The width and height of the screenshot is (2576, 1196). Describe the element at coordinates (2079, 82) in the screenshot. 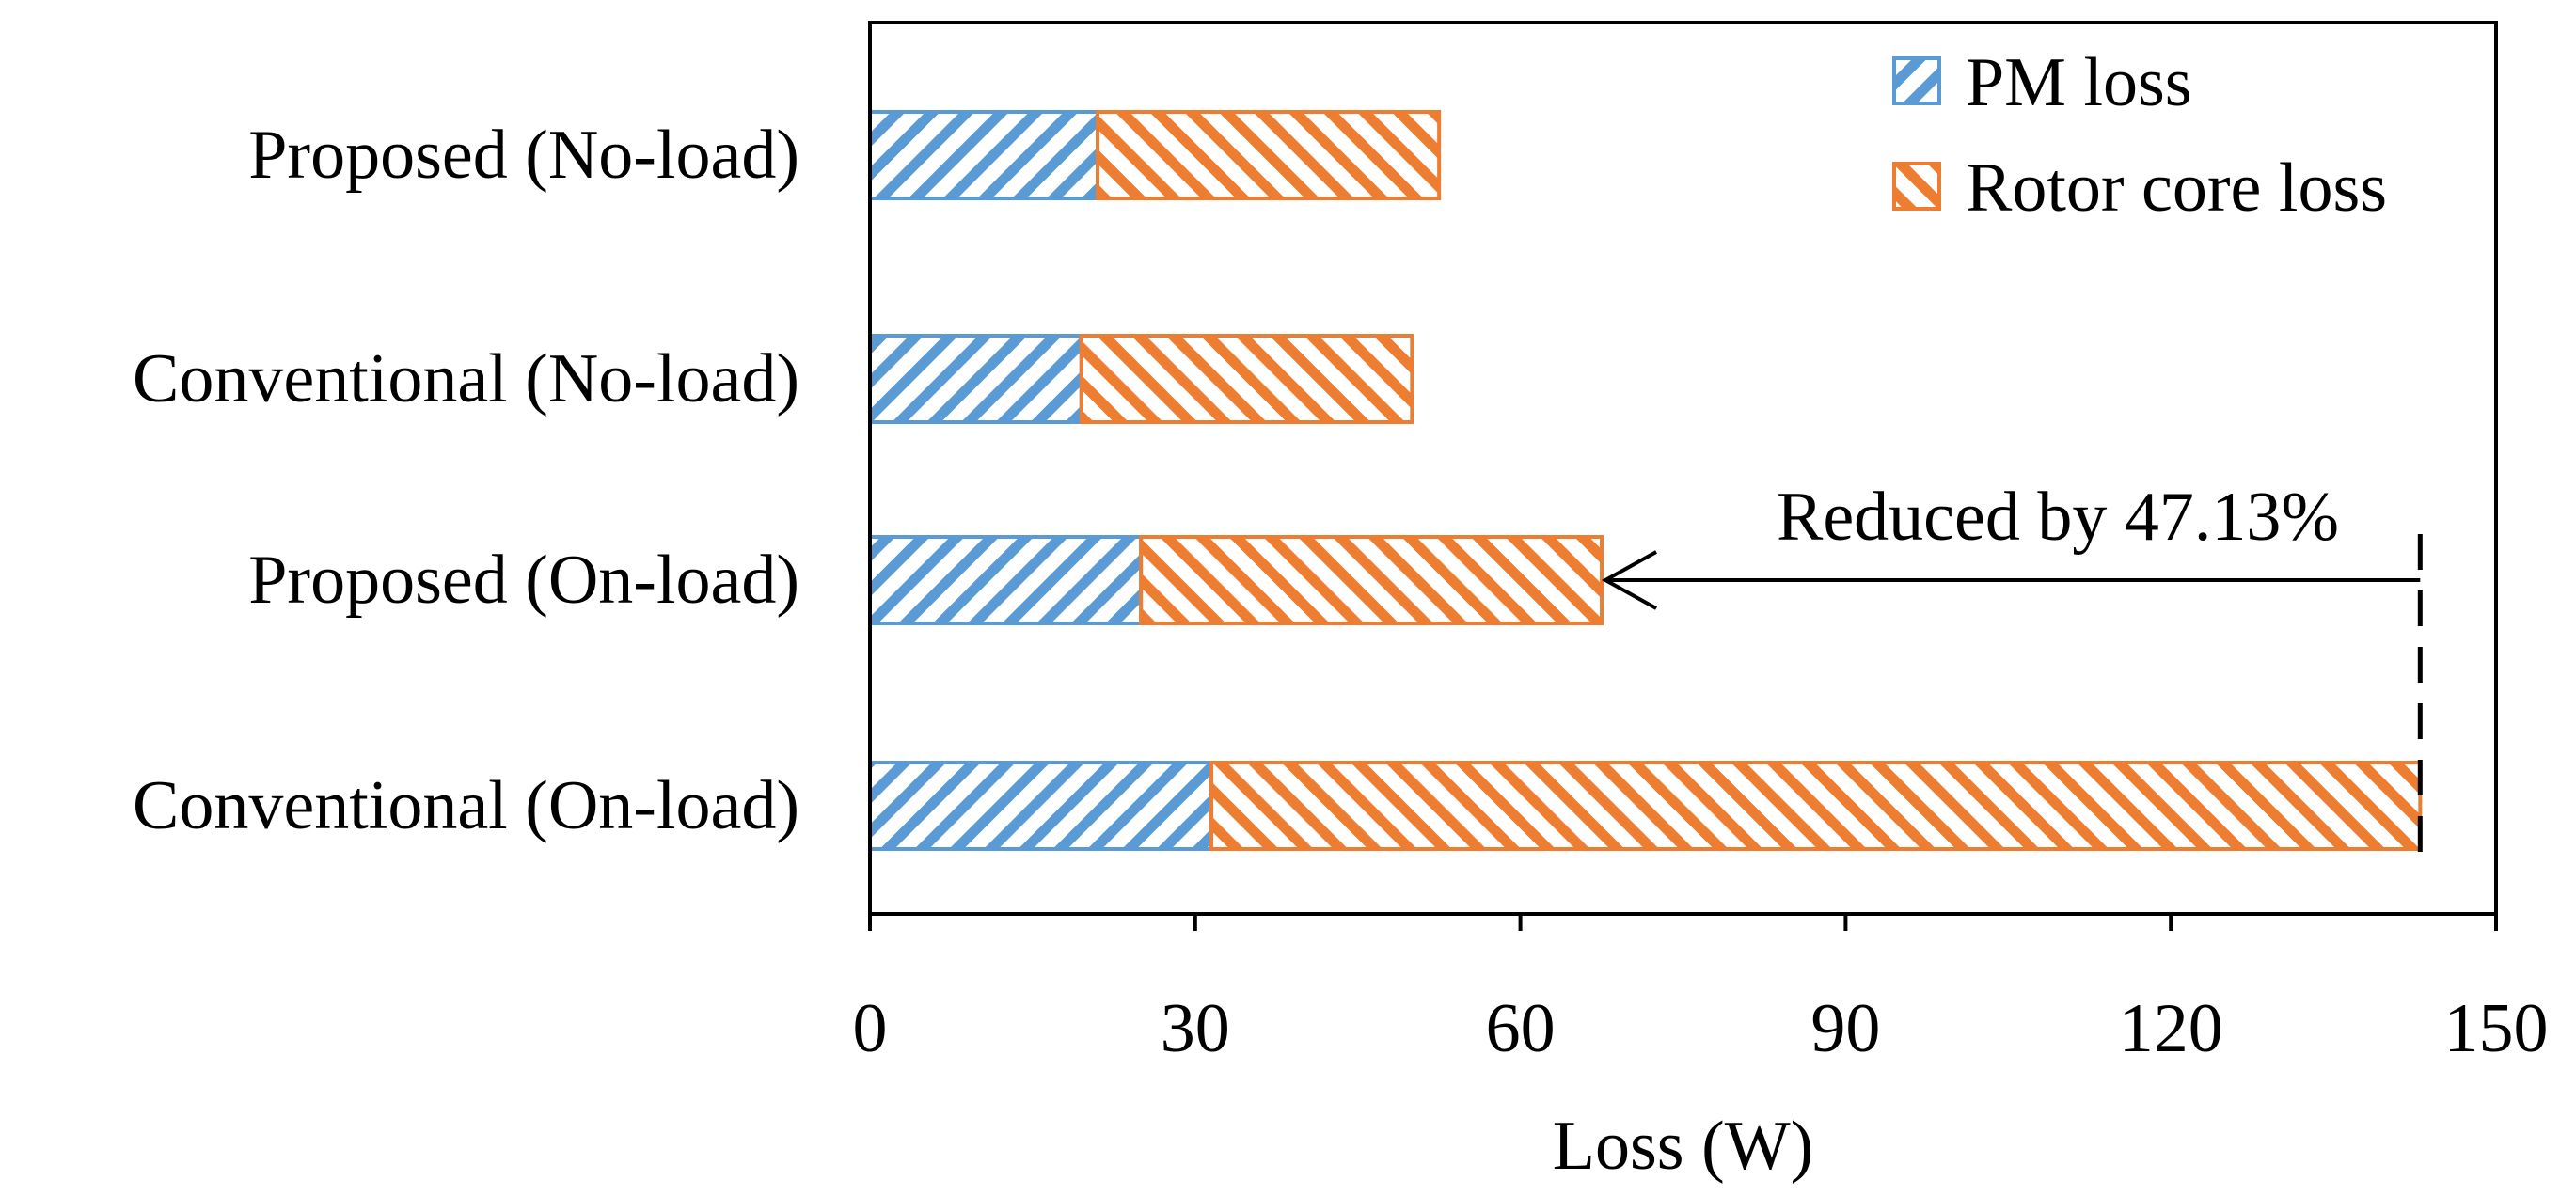

I see `legend-label-pm-loss: PM loss` at that location.